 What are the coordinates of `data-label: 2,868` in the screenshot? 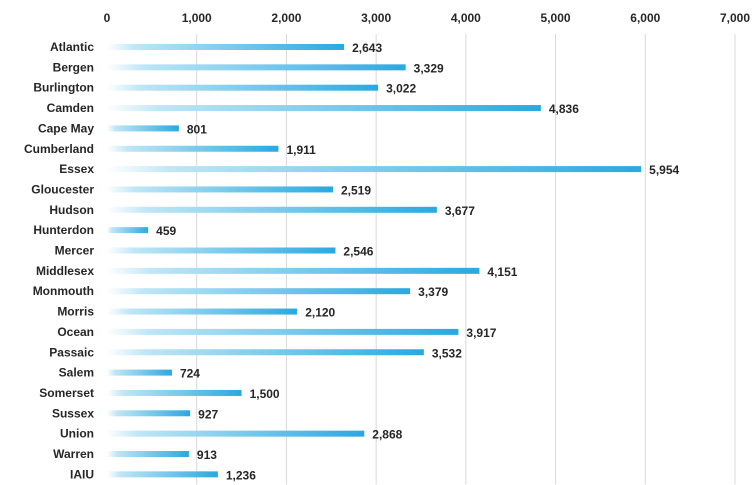 It's located at (387, 435).